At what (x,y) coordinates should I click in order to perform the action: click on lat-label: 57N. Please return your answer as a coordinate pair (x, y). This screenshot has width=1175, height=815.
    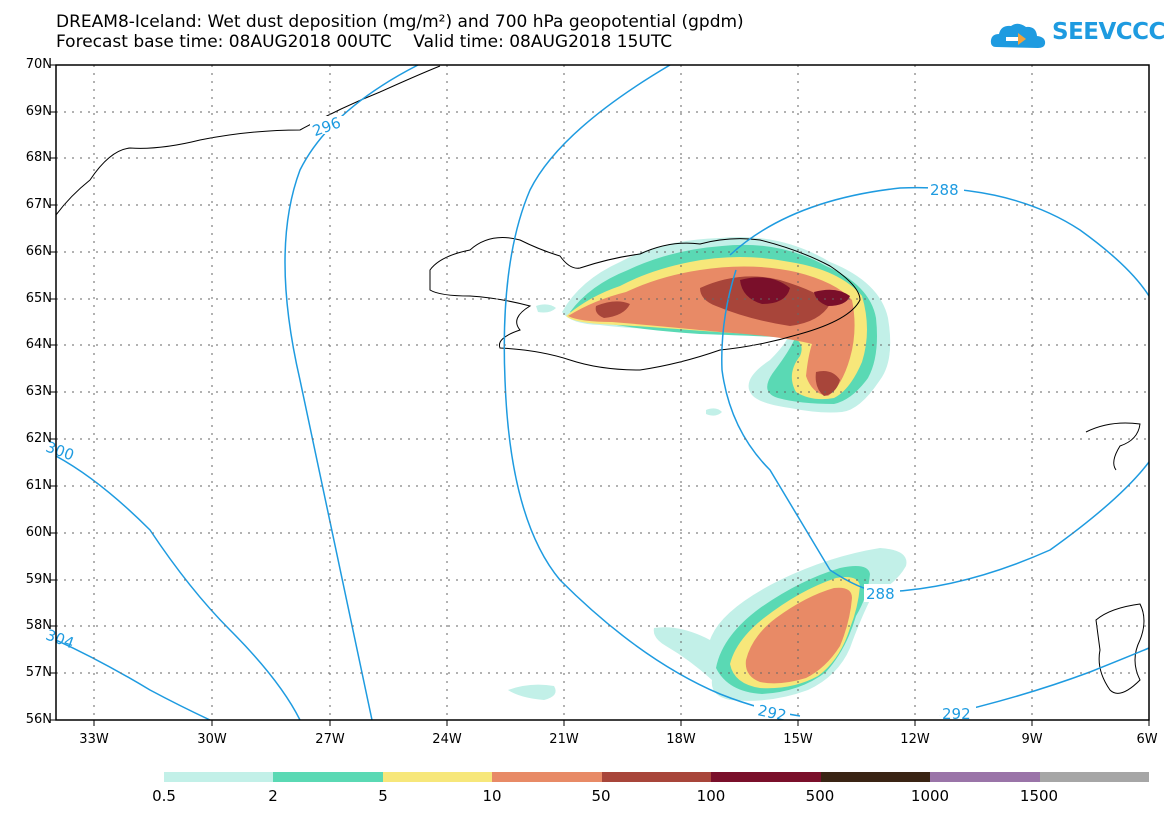
    Looking at the image, I should click on (38, 672).